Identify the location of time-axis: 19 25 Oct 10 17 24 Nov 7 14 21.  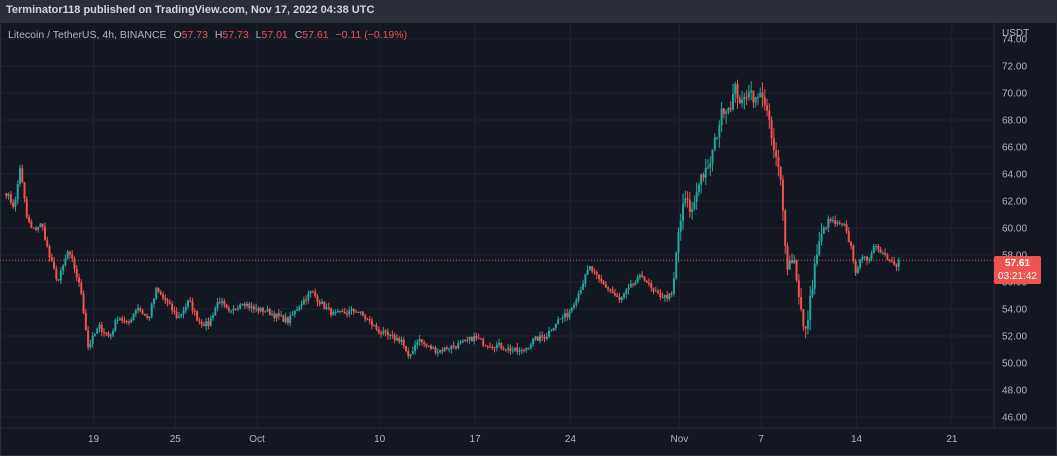
(523, 439).